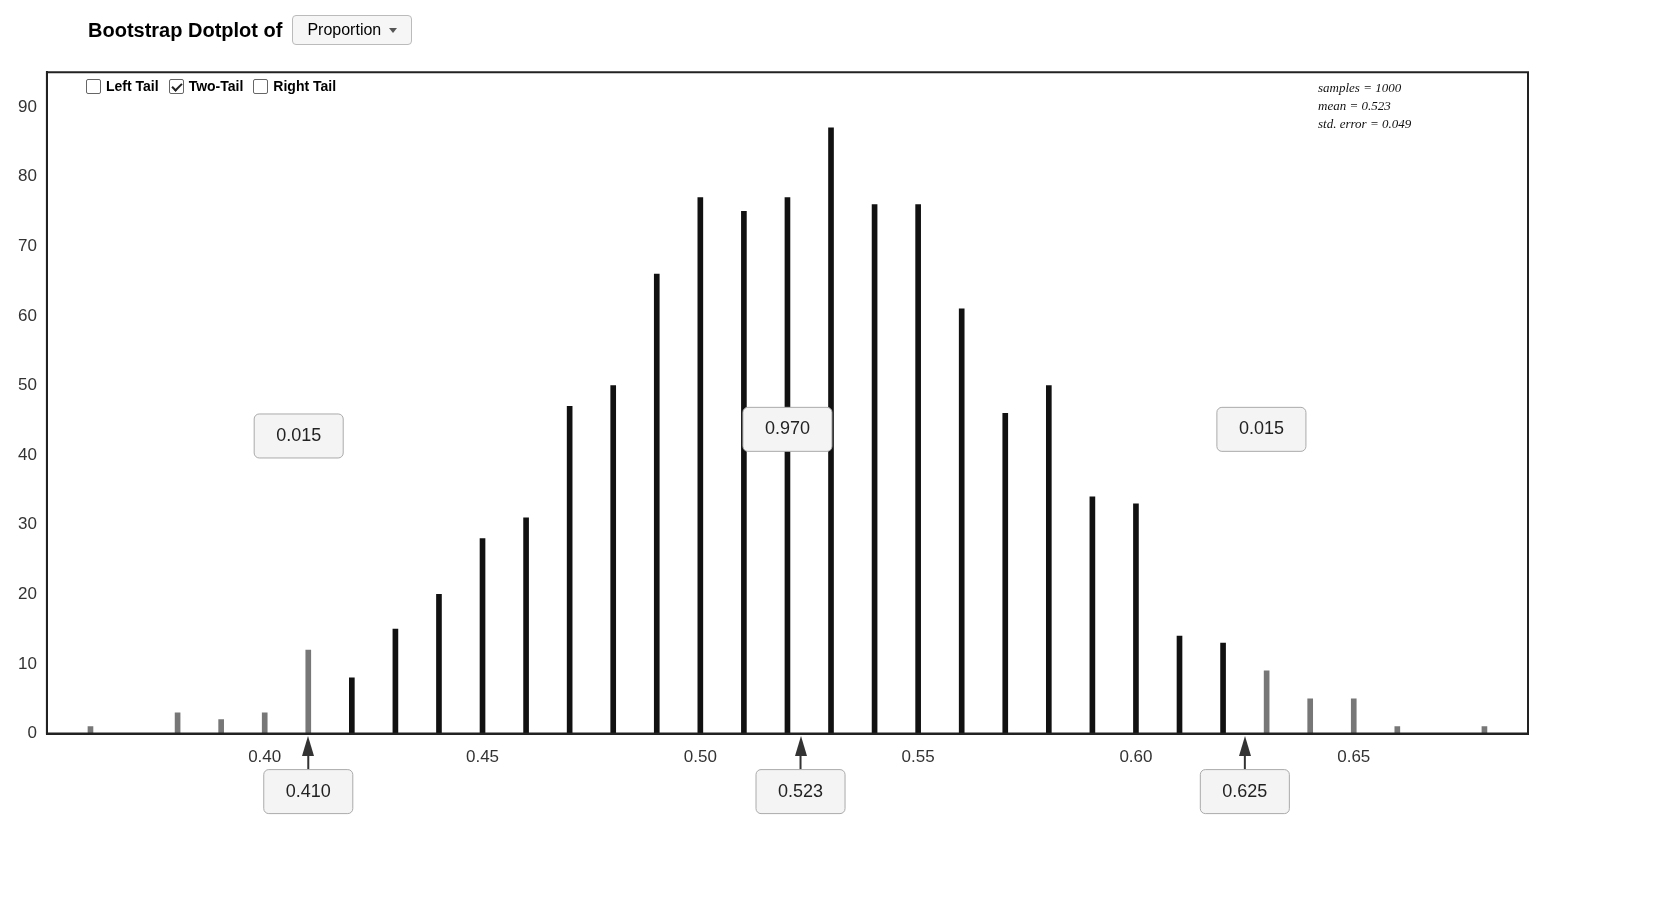  What do you see at coordinates (215, 86) in the screenshot?
I see `annotation: Two-Tail` at bounding box center [215, 86].